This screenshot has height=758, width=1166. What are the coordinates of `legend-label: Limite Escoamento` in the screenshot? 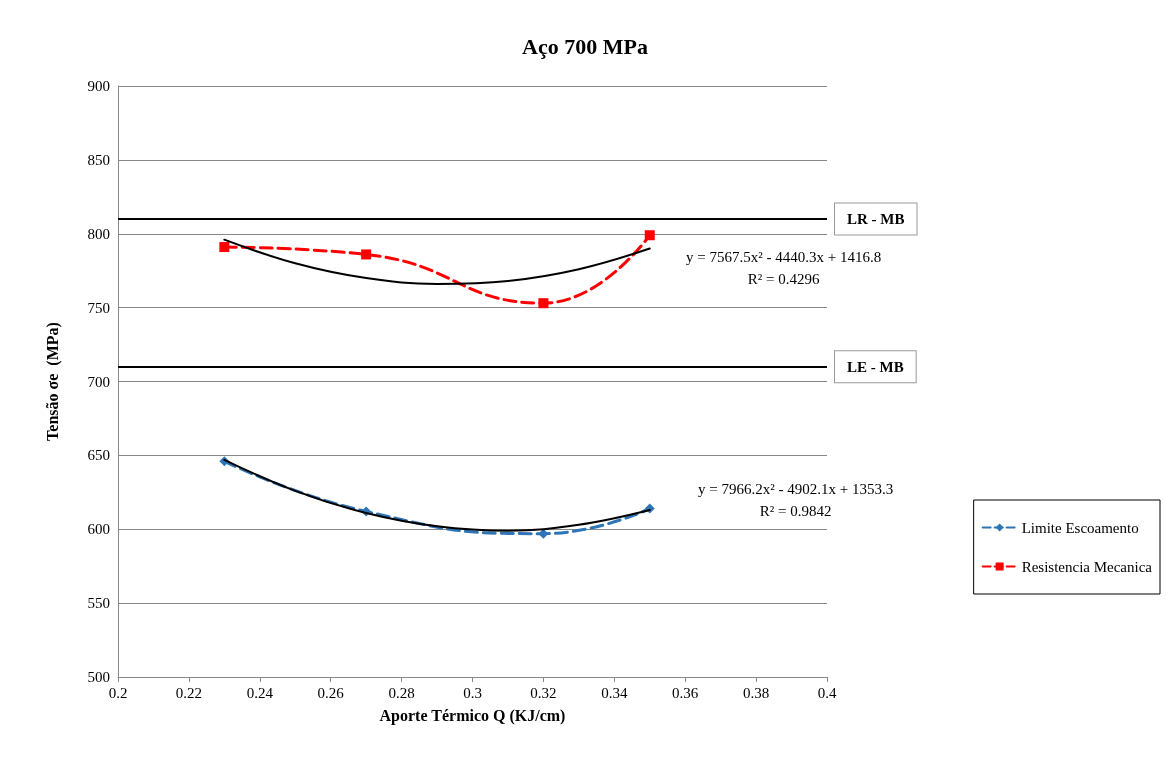 It's located at (1080, 527).